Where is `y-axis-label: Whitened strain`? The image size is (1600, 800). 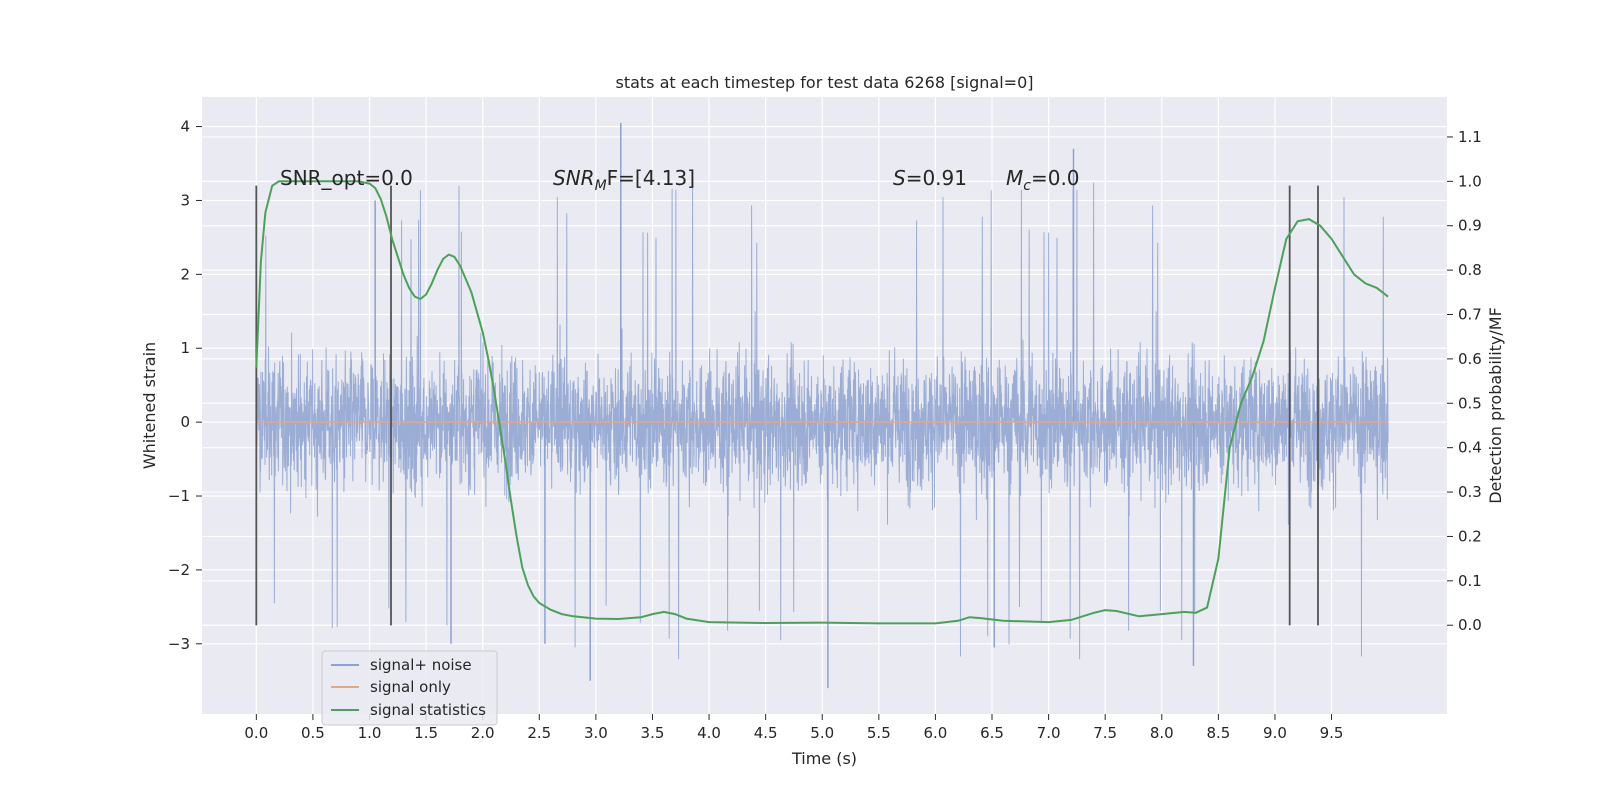 y-axis-label: Whitened strain is located at coordinates (149, 405).